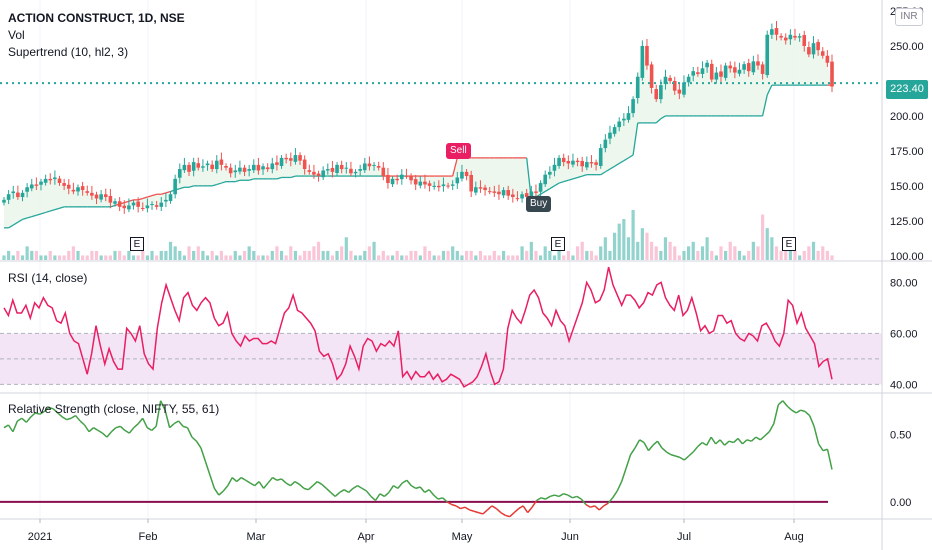 This screenshot has height=550, width=932. What do you see at coordinates (794, 537) in the screenshot?
I see `x-tick-label: Aug` at bounding box center [794, 537].